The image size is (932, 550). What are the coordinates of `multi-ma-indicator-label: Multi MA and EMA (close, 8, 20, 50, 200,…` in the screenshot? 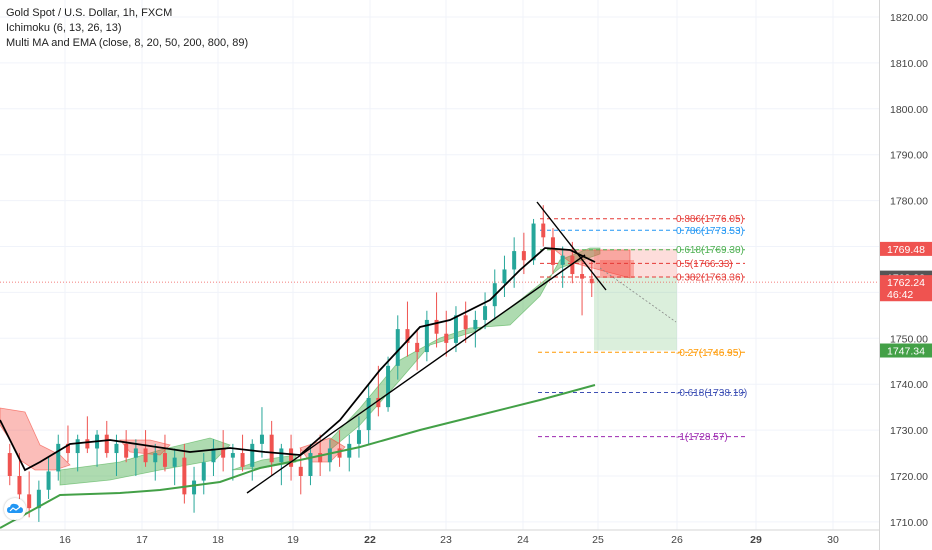 It's located at (127, 43).